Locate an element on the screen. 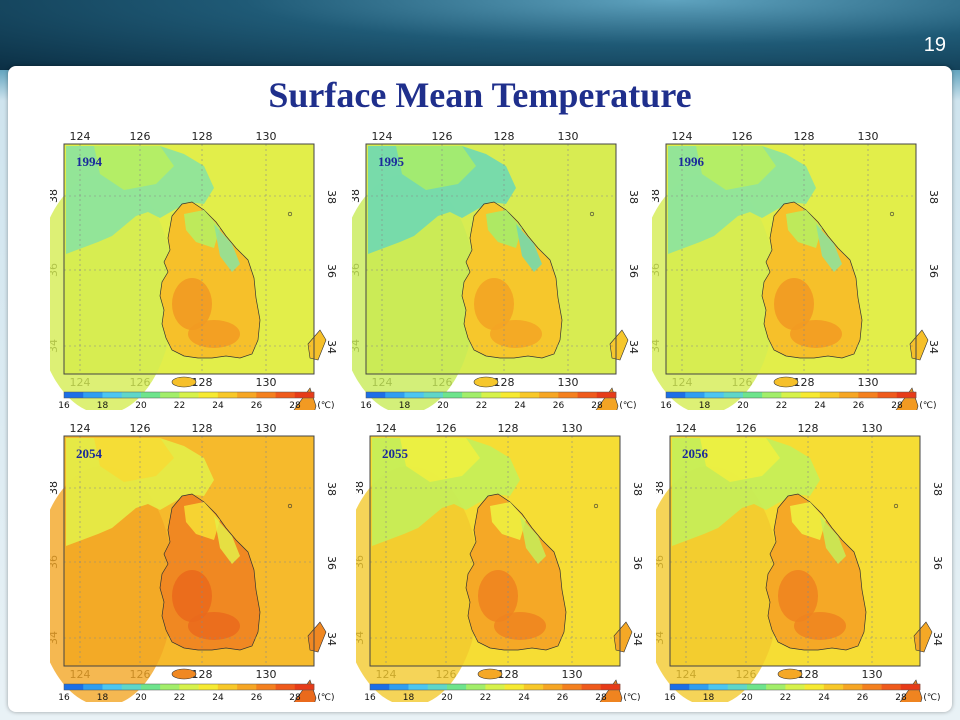 This screenshot has width=960, height=720. year-label: 1994 is located at coordinates (89, 161).